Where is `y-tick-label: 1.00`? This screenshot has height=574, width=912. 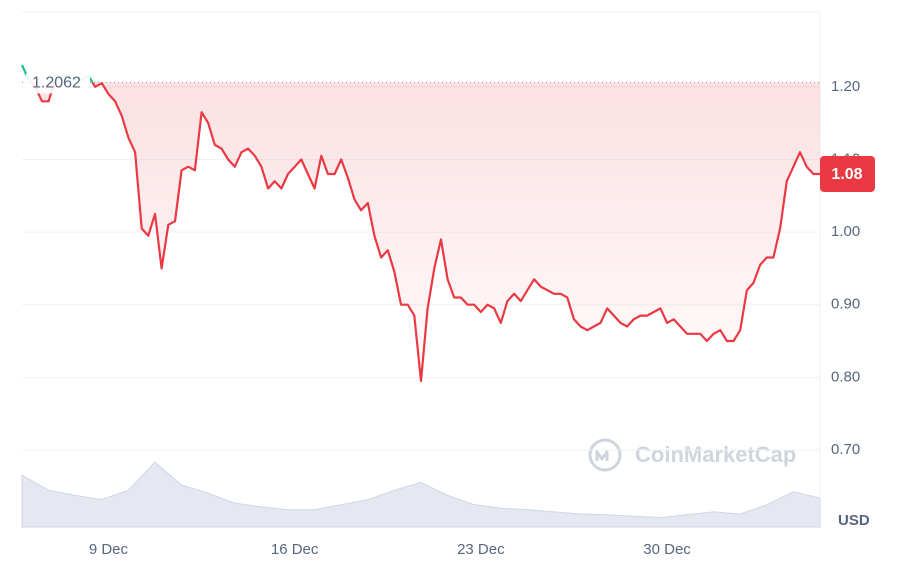
y-tick-label: 1.00 is located at coordinates (845, 231).